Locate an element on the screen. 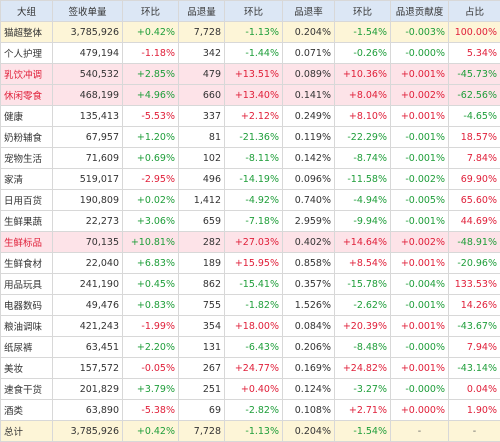 This screenshot has width=500, height=442. group-cell: 总计 is located at coordinates (27, 431).